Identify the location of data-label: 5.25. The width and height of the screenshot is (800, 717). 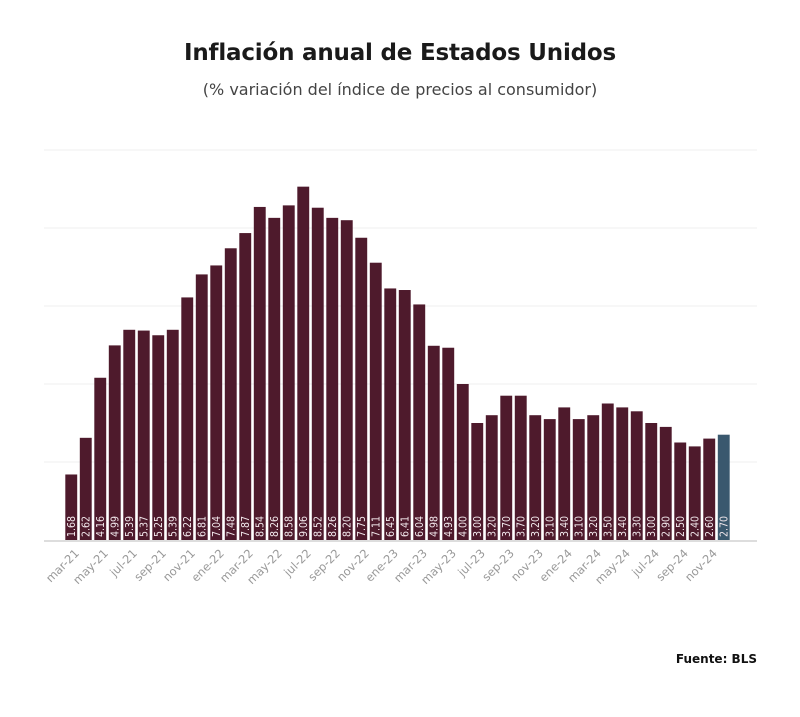
(159, 526).